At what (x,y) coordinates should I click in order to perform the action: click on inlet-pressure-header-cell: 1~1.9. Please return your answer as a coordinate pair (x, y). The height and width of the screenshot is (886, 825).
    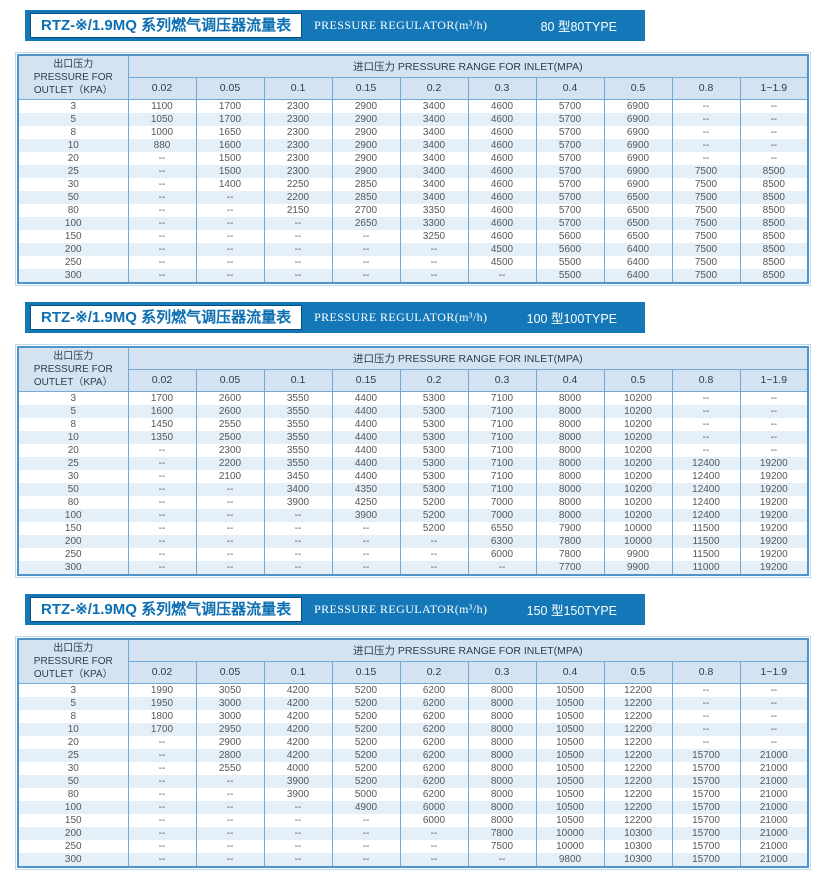
    Looking at the image, I should click on (774, 673).